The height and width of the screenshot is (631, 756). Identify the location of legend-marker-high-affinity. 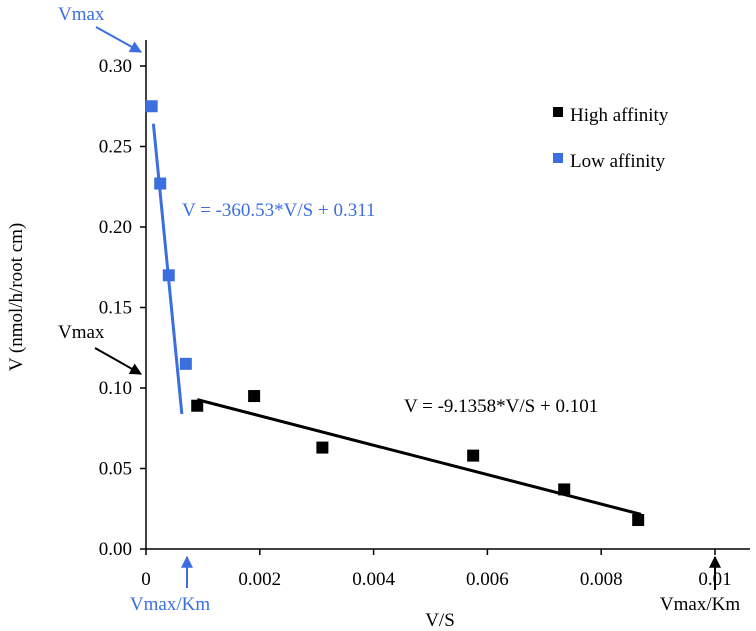
(558, 112).